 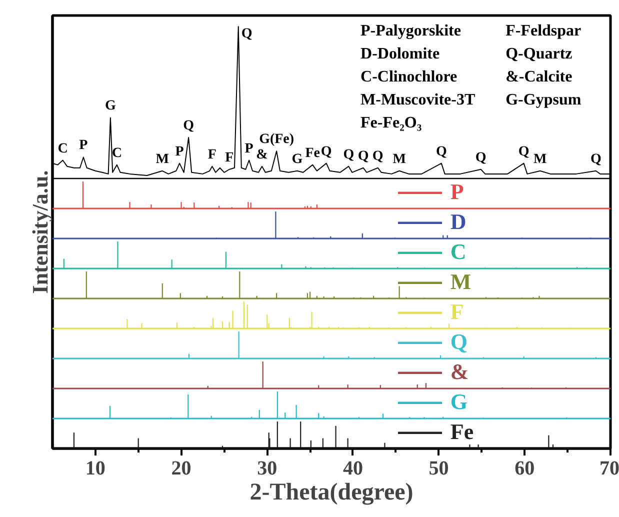 What do you see at coordinates (459, 342) in the screenshot?
I see `legend-label: Q` at bounding box center [459, 342].